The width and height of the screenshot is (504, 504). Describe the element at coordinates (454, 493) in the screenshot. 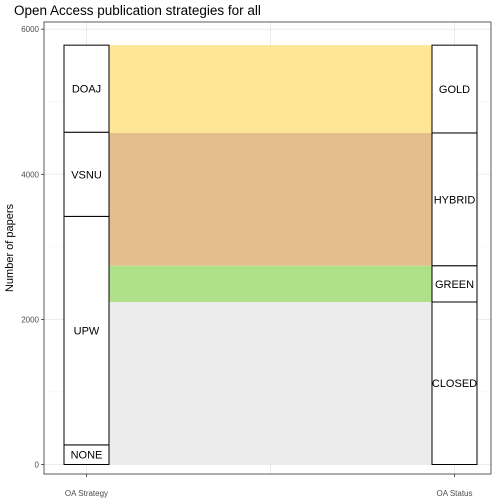

I see `x-tick-label: OA Status` at that location.